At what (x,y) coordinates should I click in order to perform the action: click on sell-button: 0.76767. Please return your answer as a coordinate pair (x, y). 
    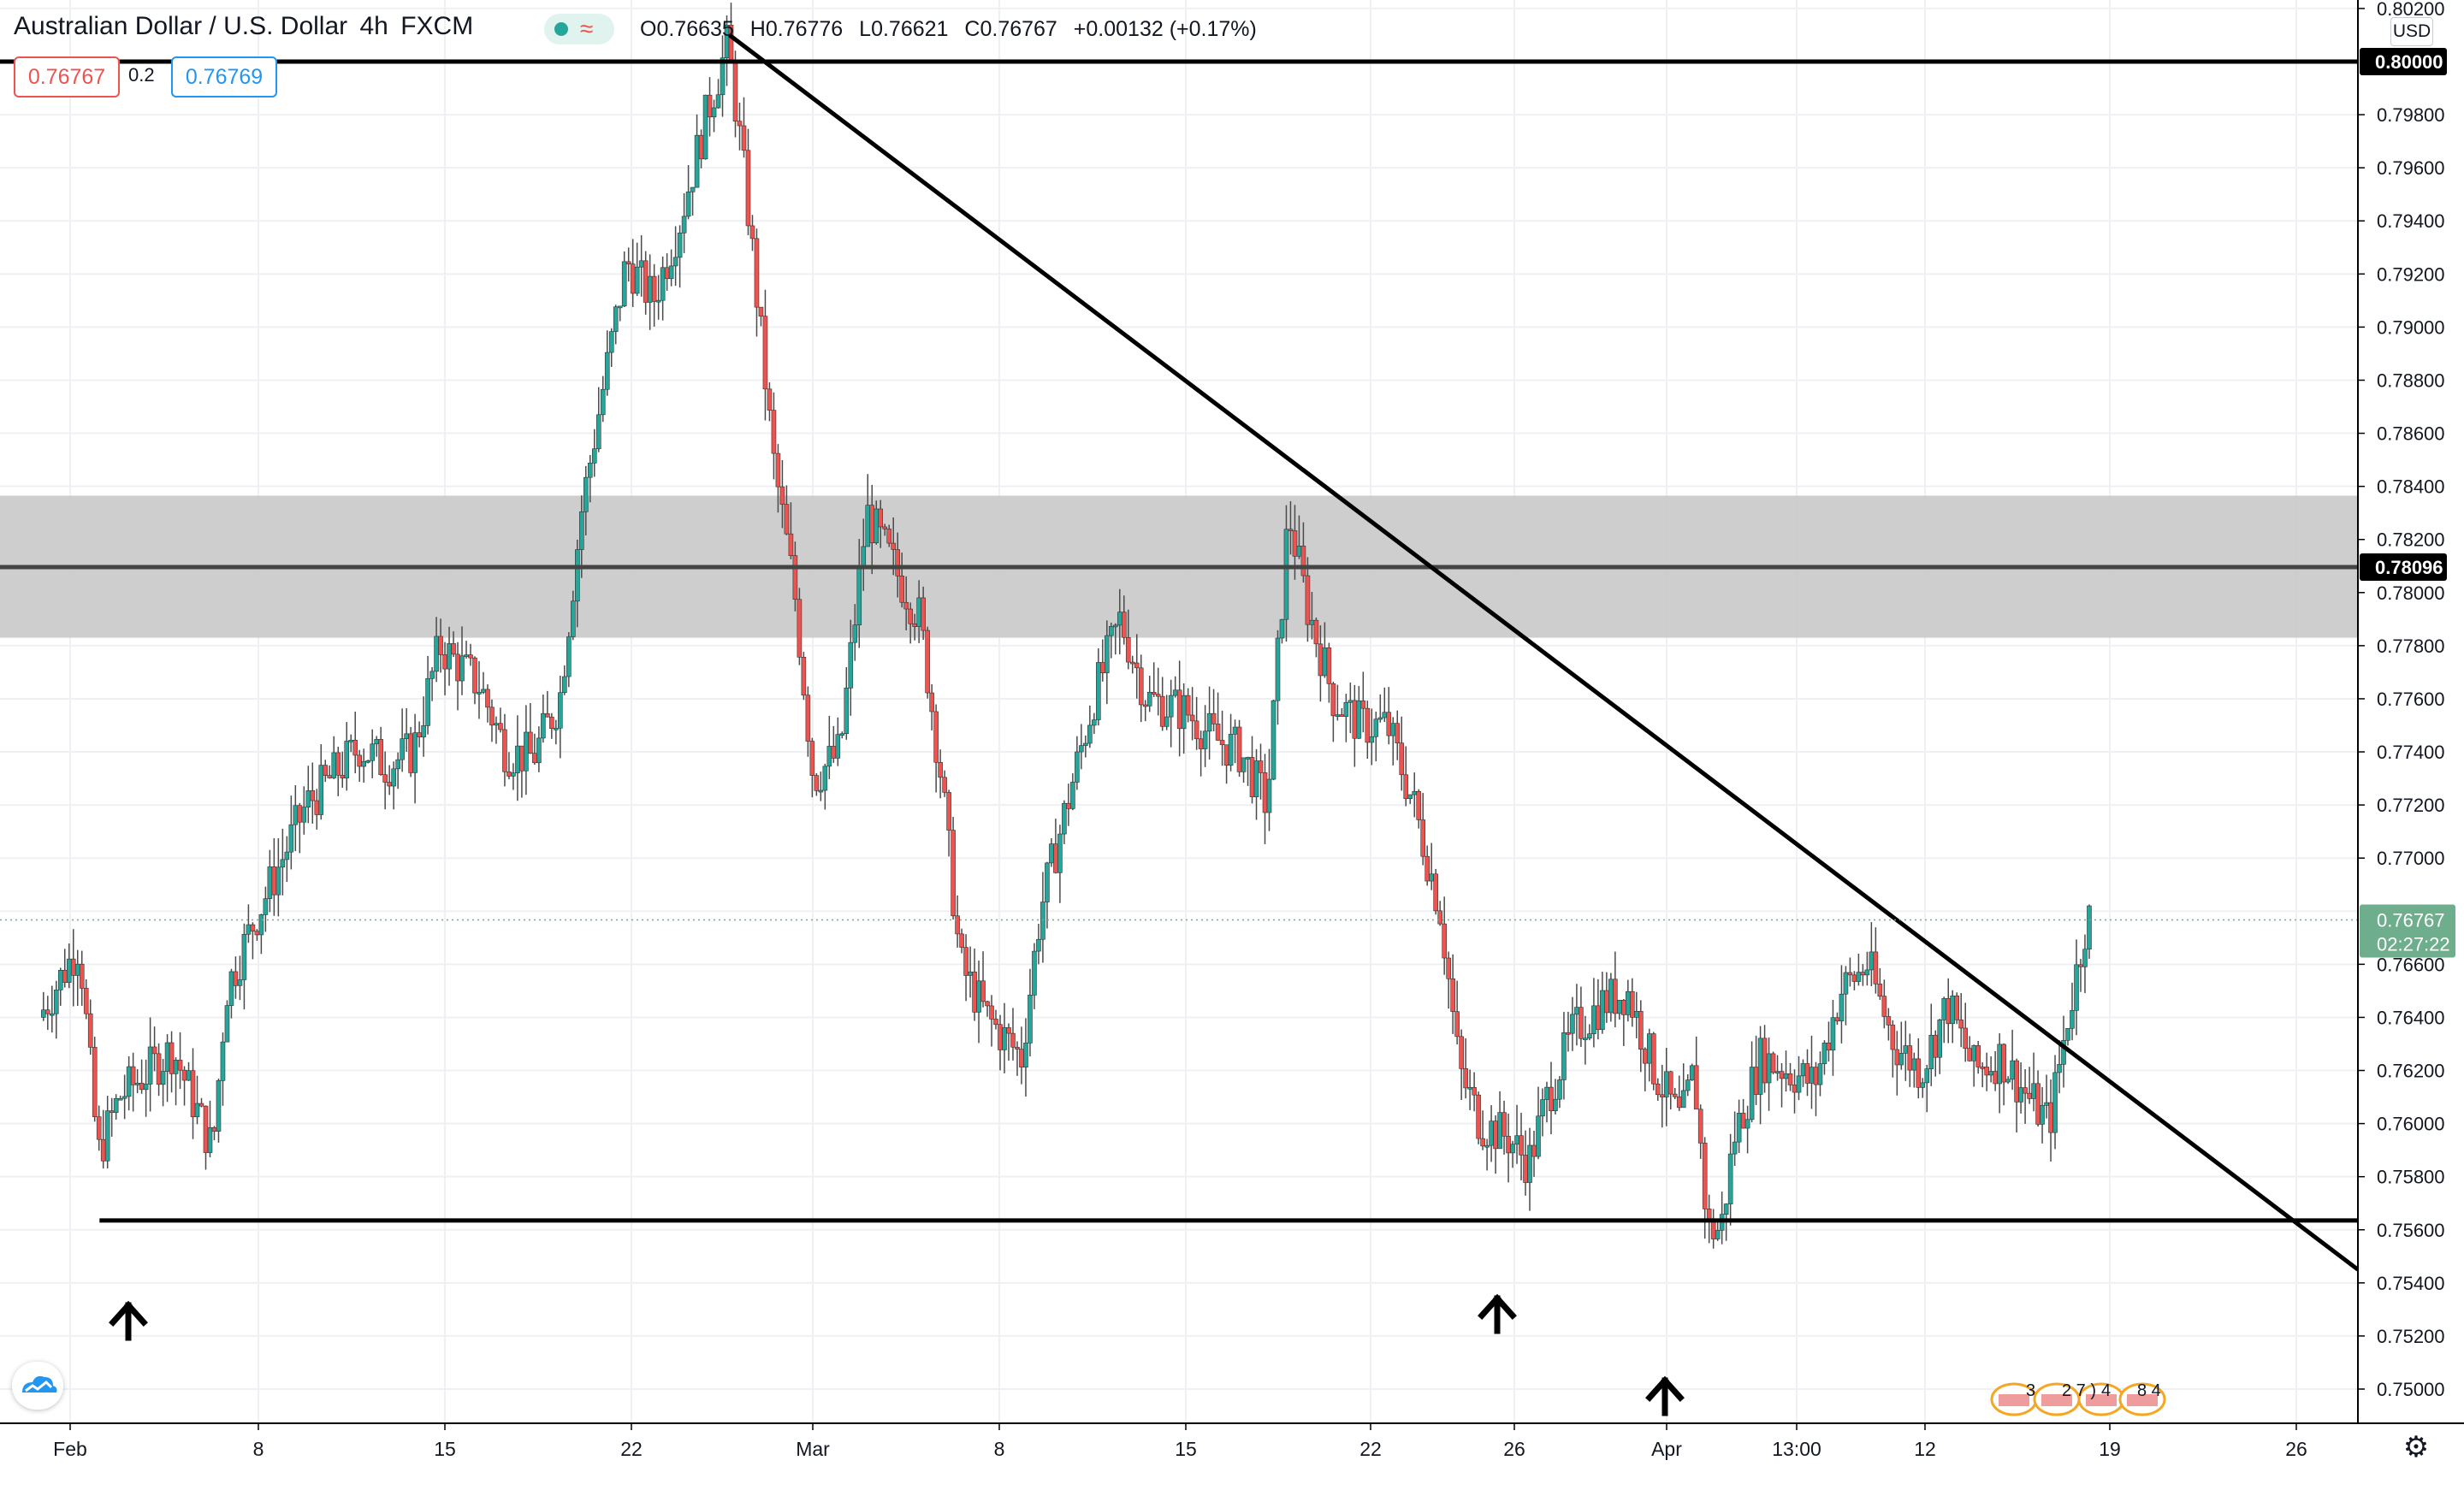
    Looking at the image, I should click on (67, 77).